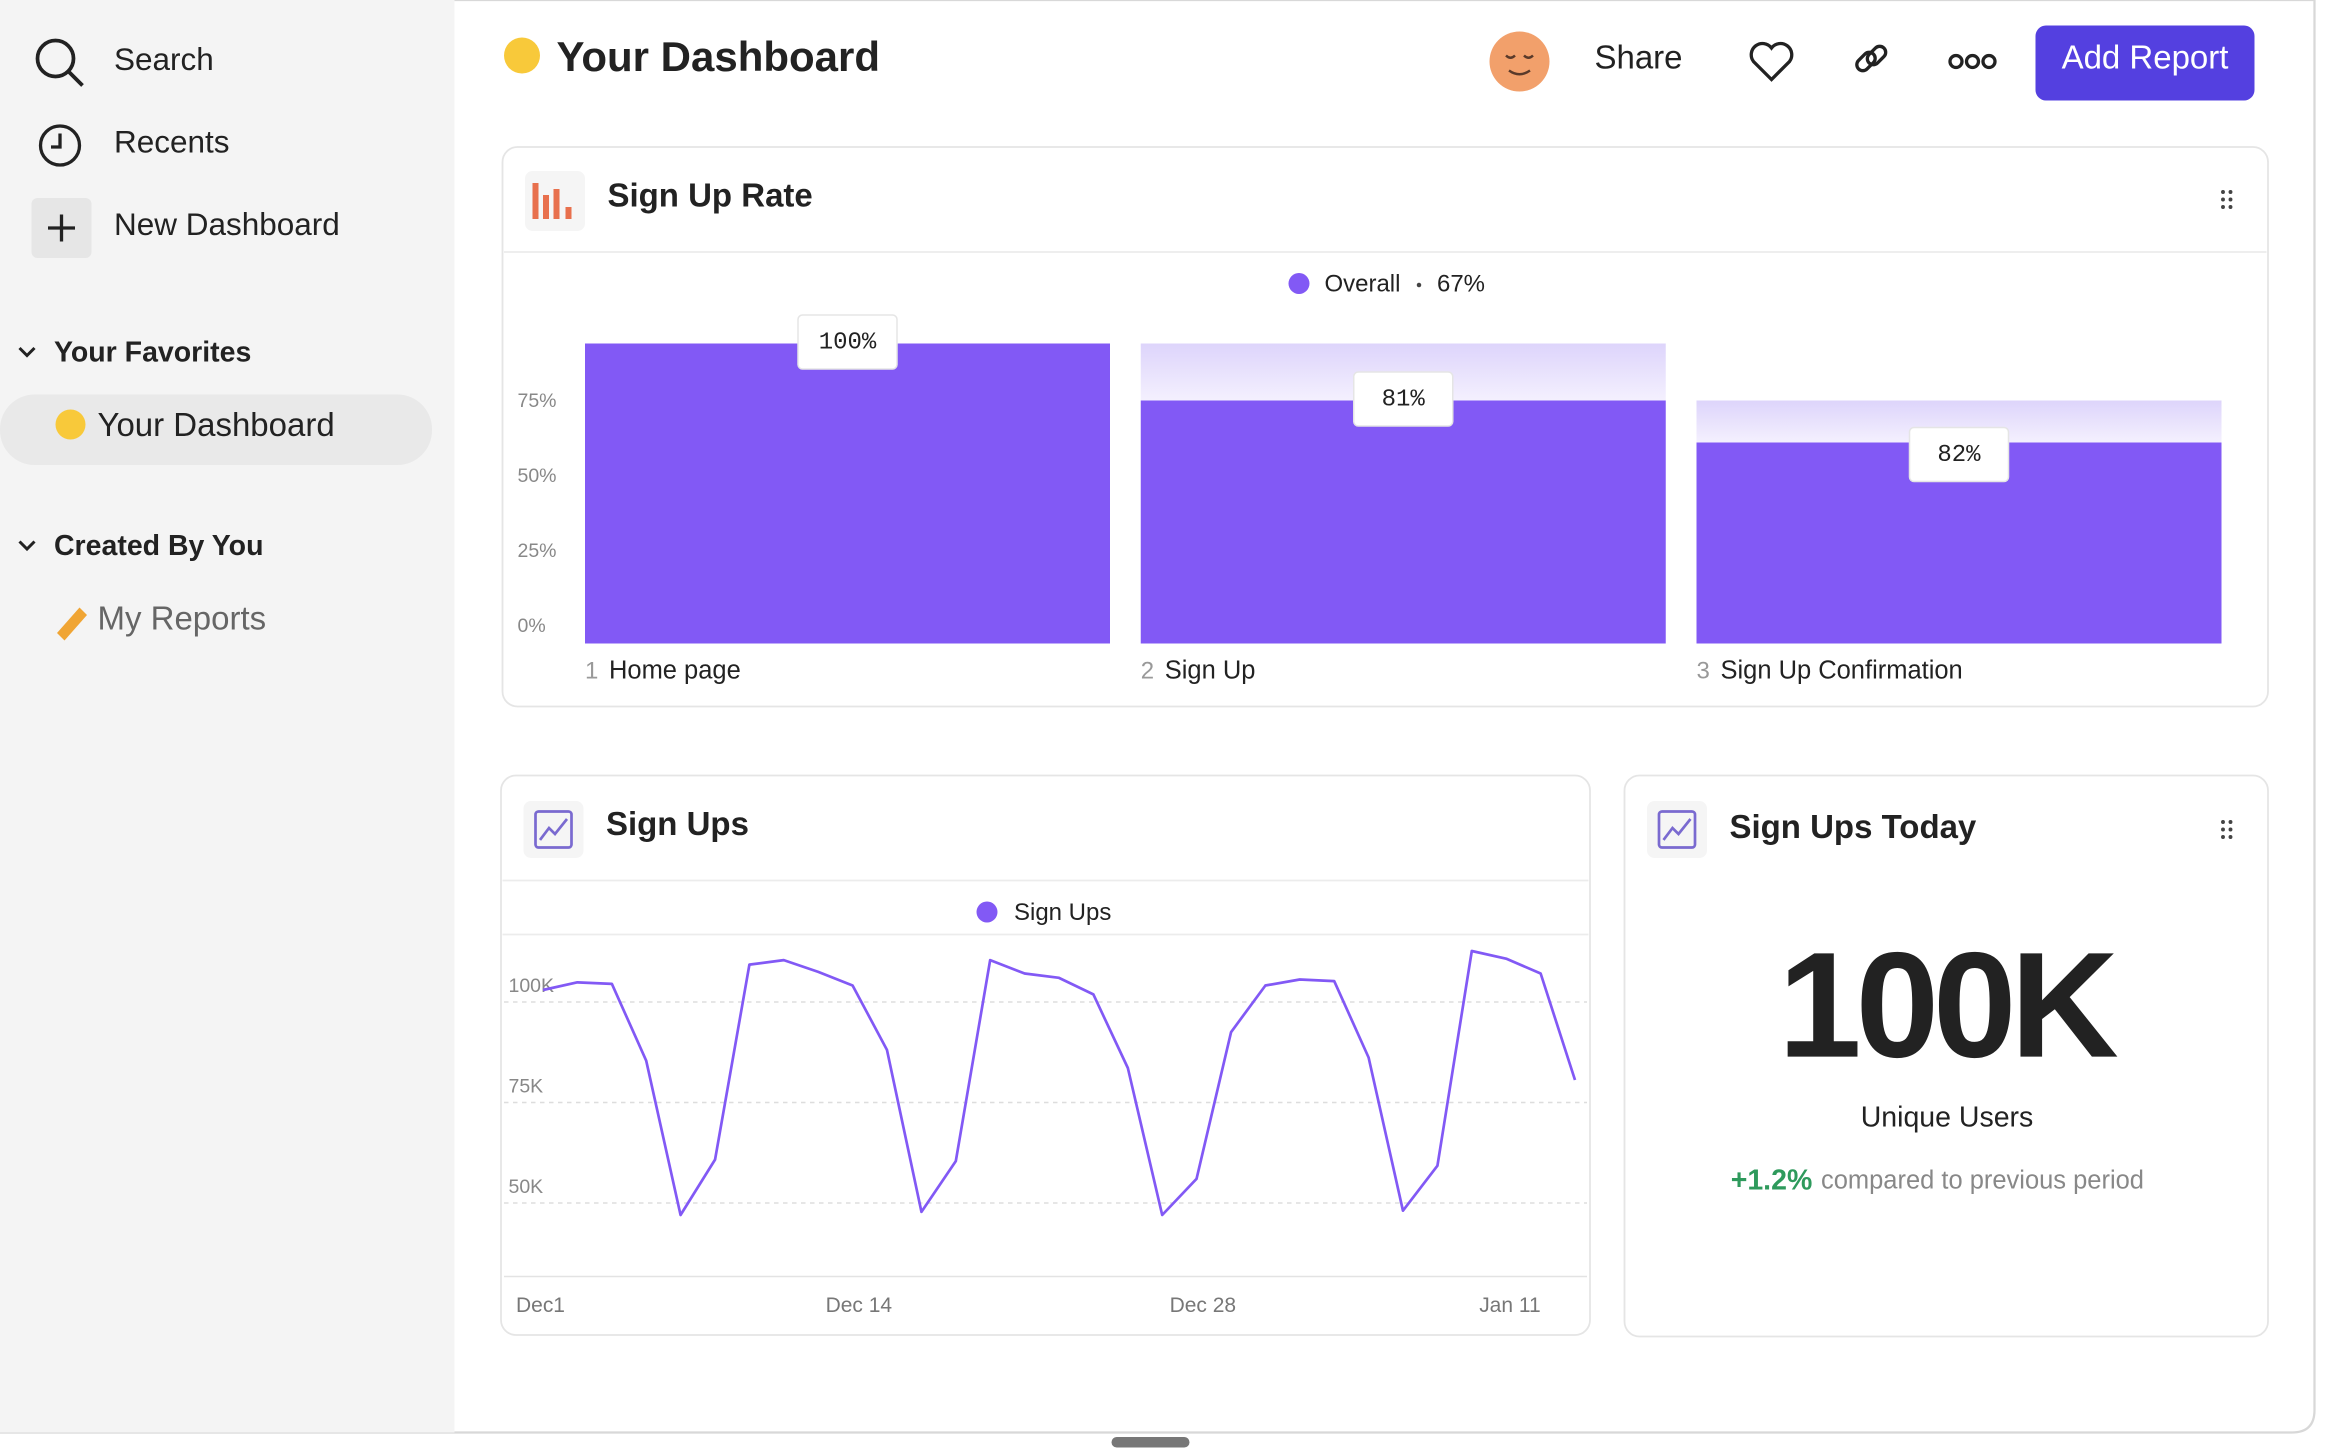 This screenshot has width=2340, height=1456. What do you see at coordinates (677, 823) in the screenshot?
I see `card-title: Sign Ups` at bounding box center [677, 823].